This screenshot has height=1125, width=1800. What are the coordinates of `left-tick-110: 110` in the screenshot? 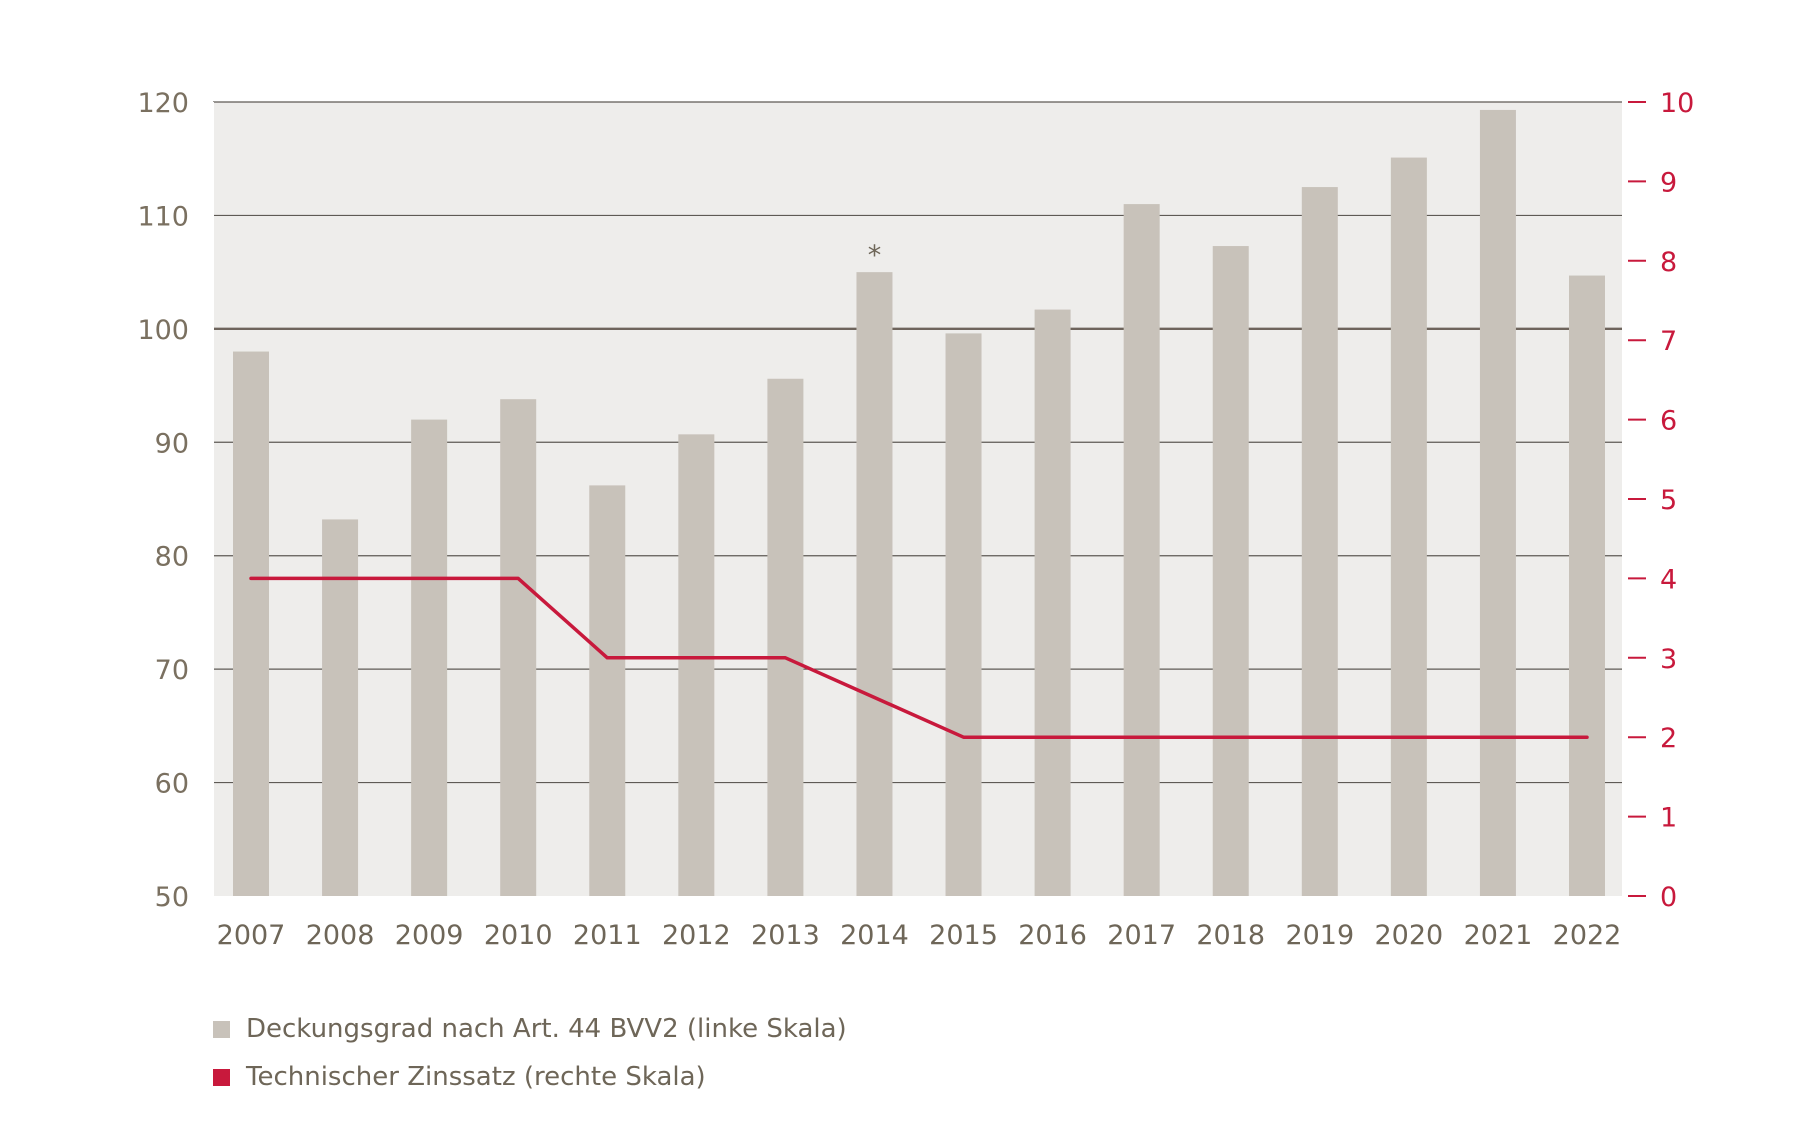 It's located at (163, 216).